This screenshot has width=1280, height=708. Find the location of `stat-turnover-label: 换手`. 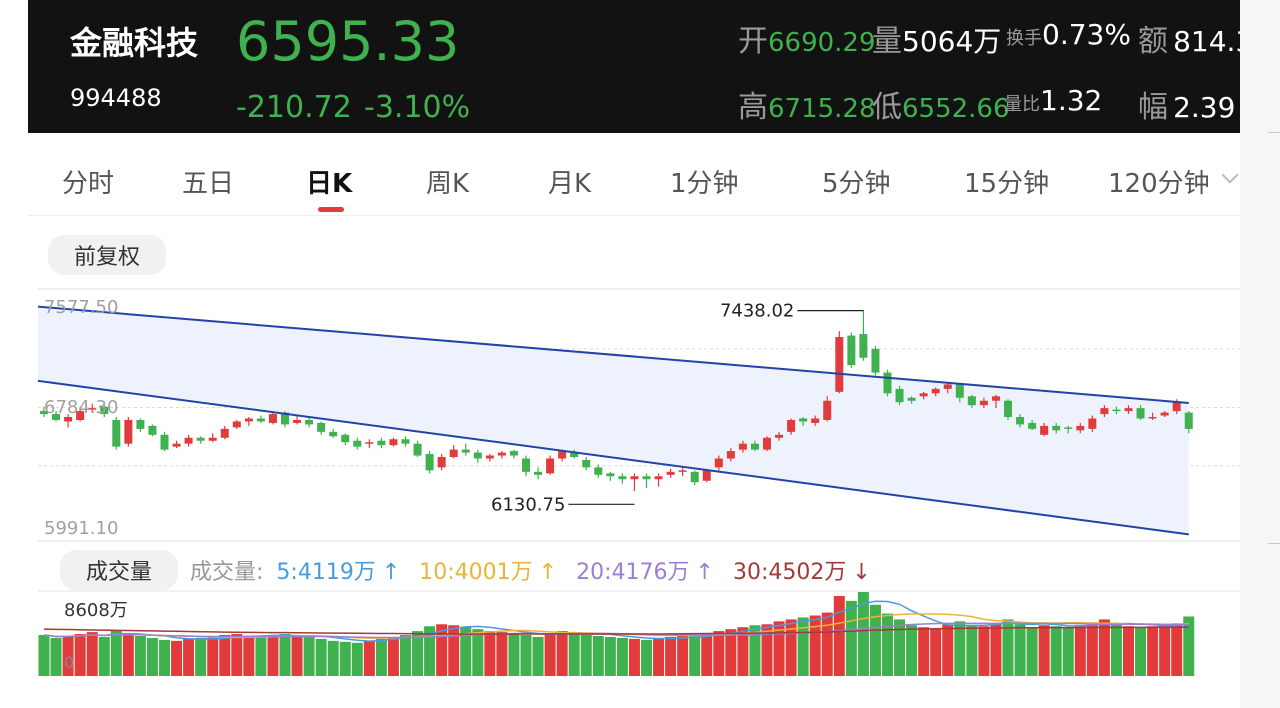

stat-turnover-label: 换手 is located at coordinates (1024, 38).